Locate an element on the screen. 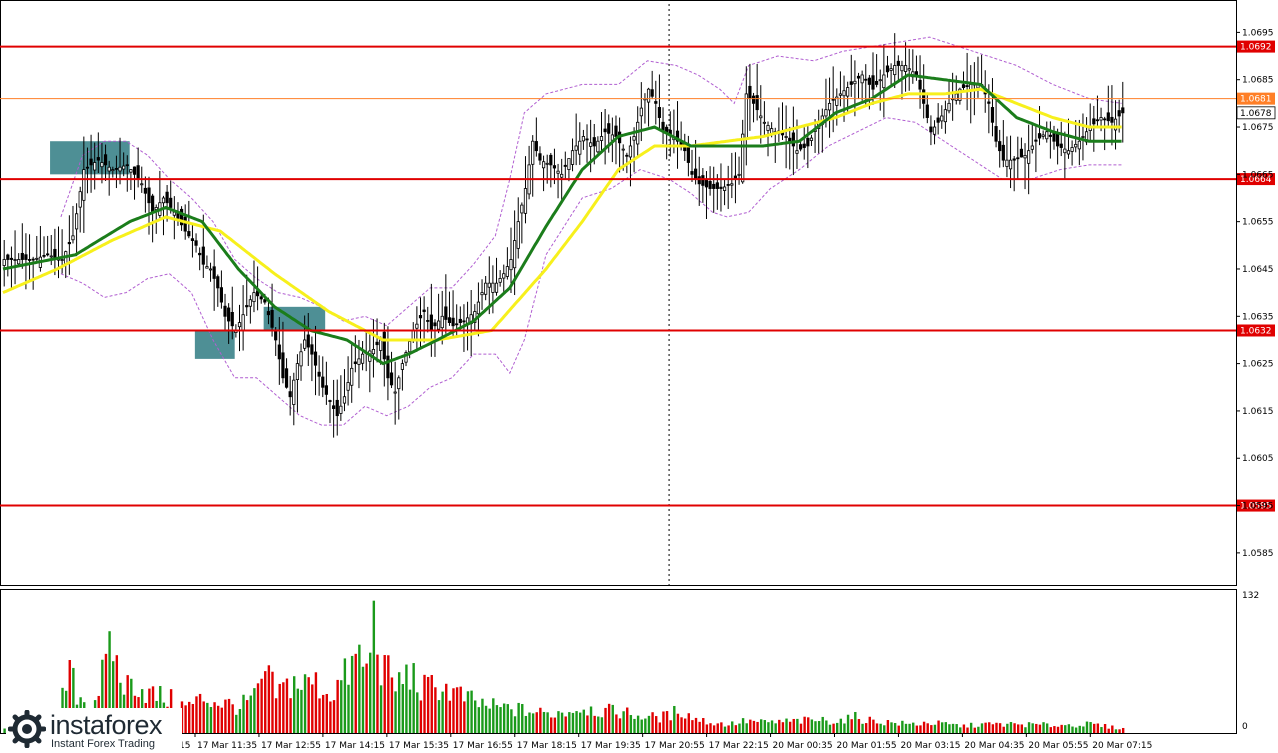 The width and height of the screenshot is (1278, 753). price-level-label-box is located at coordinates (1256, 98).